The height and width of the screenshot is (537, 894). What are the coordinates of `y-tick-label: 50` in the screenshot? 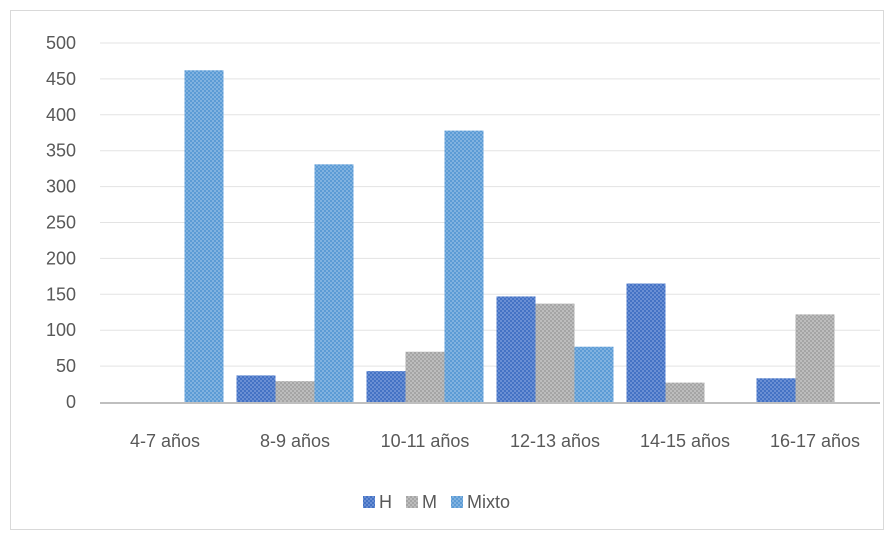 It's located at (66, 366).